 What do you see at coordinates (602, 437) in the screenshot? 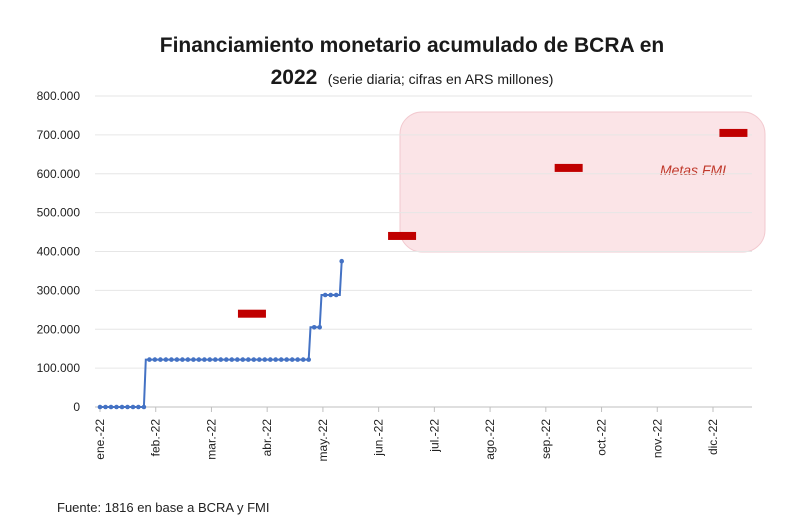
I see `x-tick-label: oct.-22` at bounding box center [602, 437].